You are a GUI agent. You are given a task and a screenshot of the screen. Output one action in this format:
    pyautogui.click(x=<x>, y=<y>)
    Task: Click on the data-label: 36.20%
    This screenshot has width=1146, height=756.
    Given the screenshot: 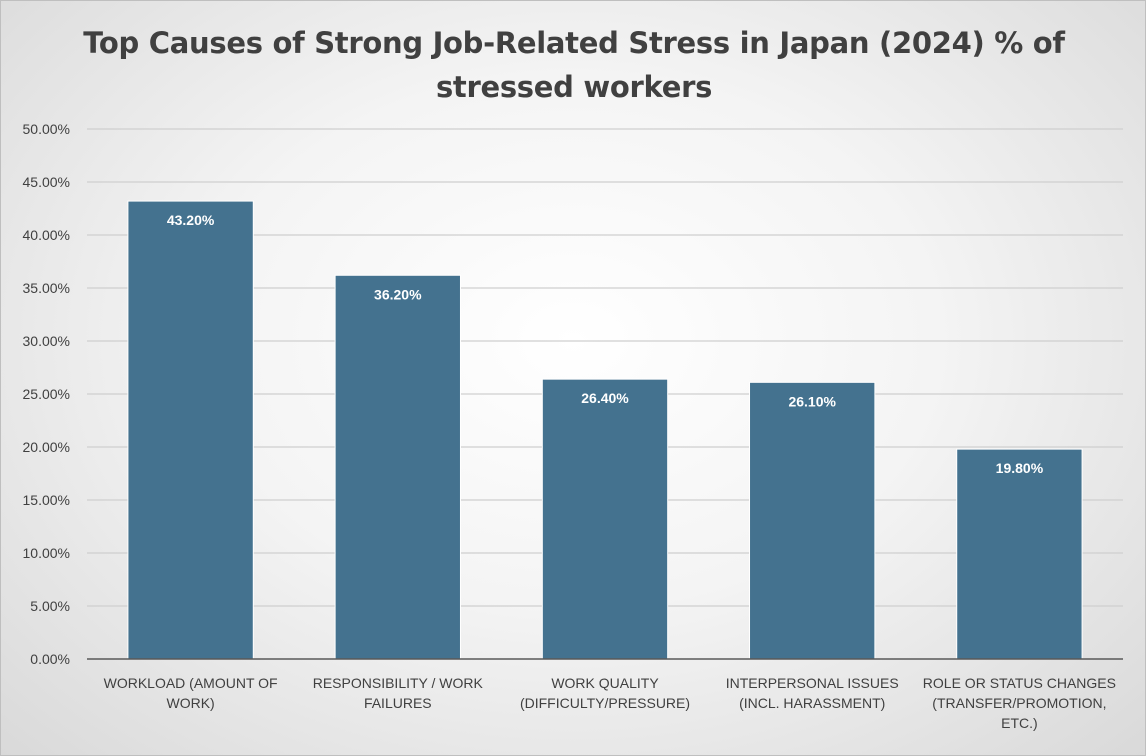 What is the action you would take?
    pyautogui.click(x=398, y=294)
    